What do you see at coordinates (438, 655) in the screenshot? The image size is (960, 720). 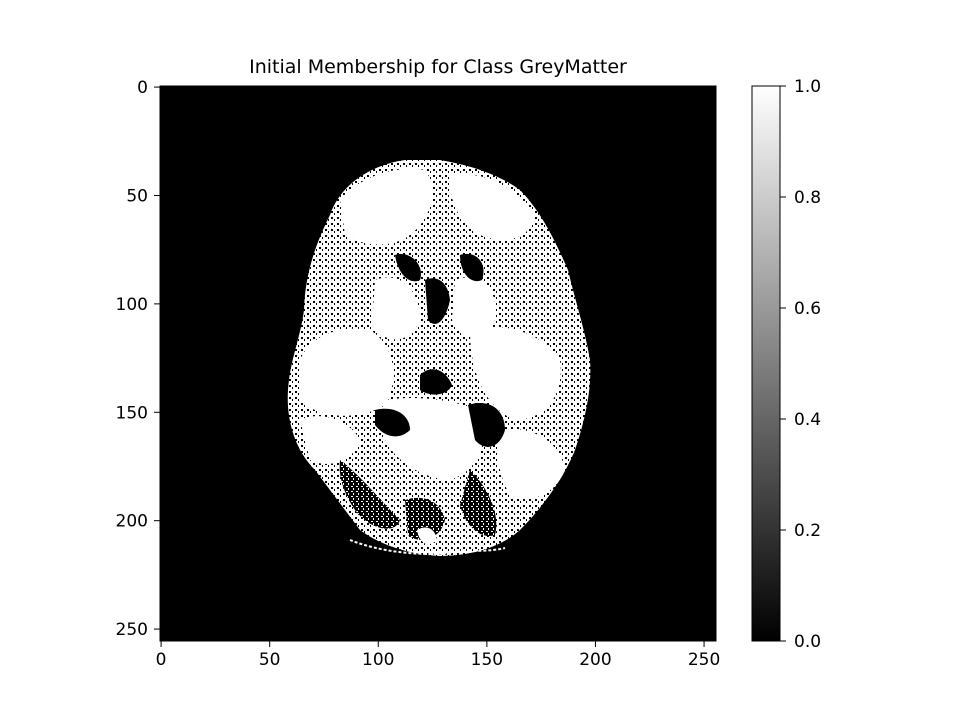 I see `x-axis: 0 50 100 150 200 250` at bounding box center [438, 655].